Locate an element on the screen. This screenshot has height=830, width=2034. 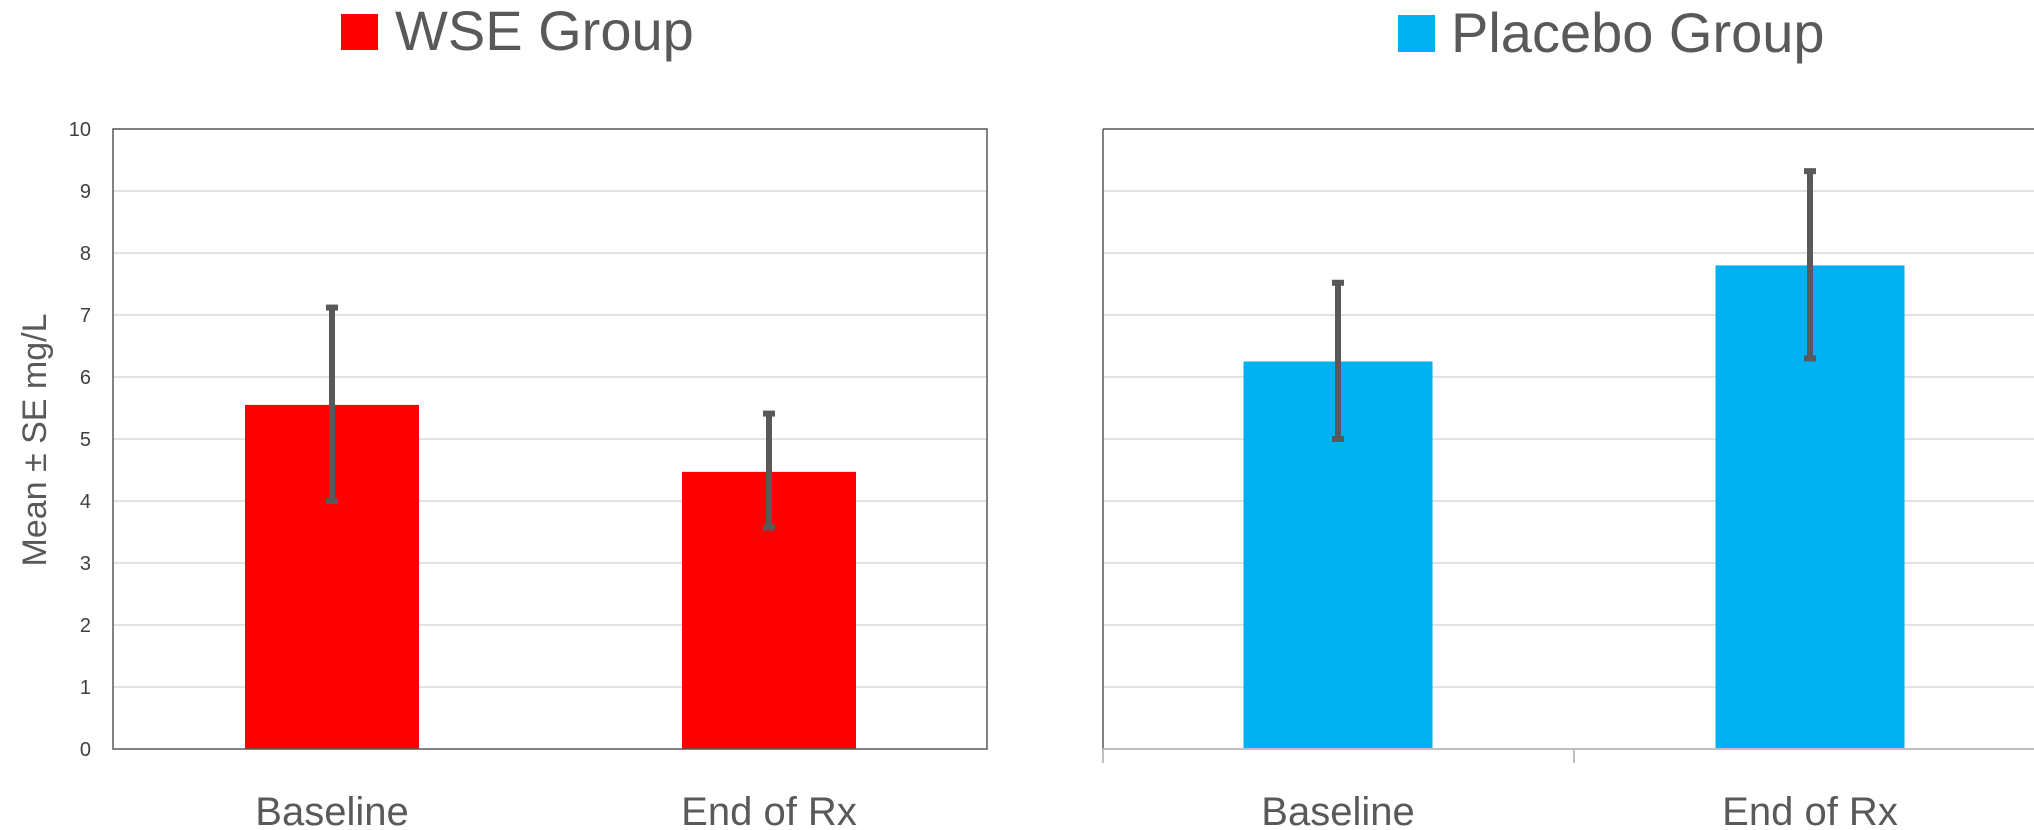
y-tick-label: 3 is located at coordinates (85, 564).